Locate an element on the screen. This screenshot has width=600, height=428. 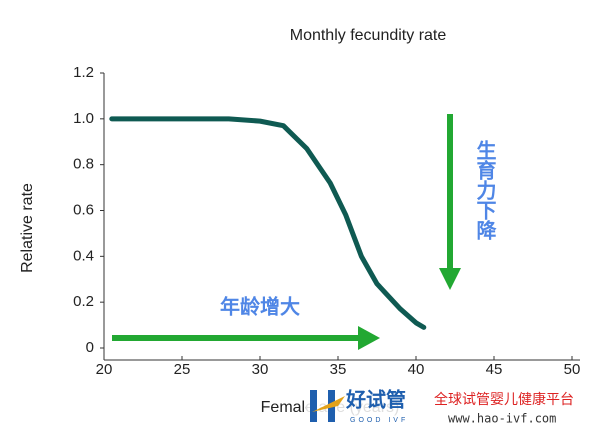
watermark-slogan: 全球试管婴儿健康平台 is located at coordinates (504, 399).